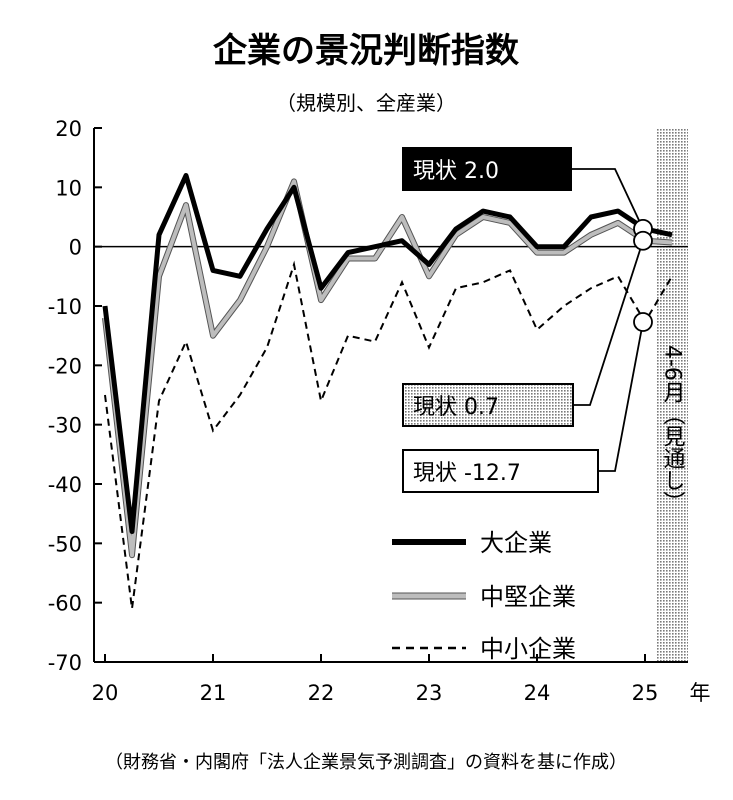 This screenshot has width=733, height=800. What do you see at coordinates (429, 693) in the screenshot?
I see `x-tick-label: 23` at bounding box center [429, 693].